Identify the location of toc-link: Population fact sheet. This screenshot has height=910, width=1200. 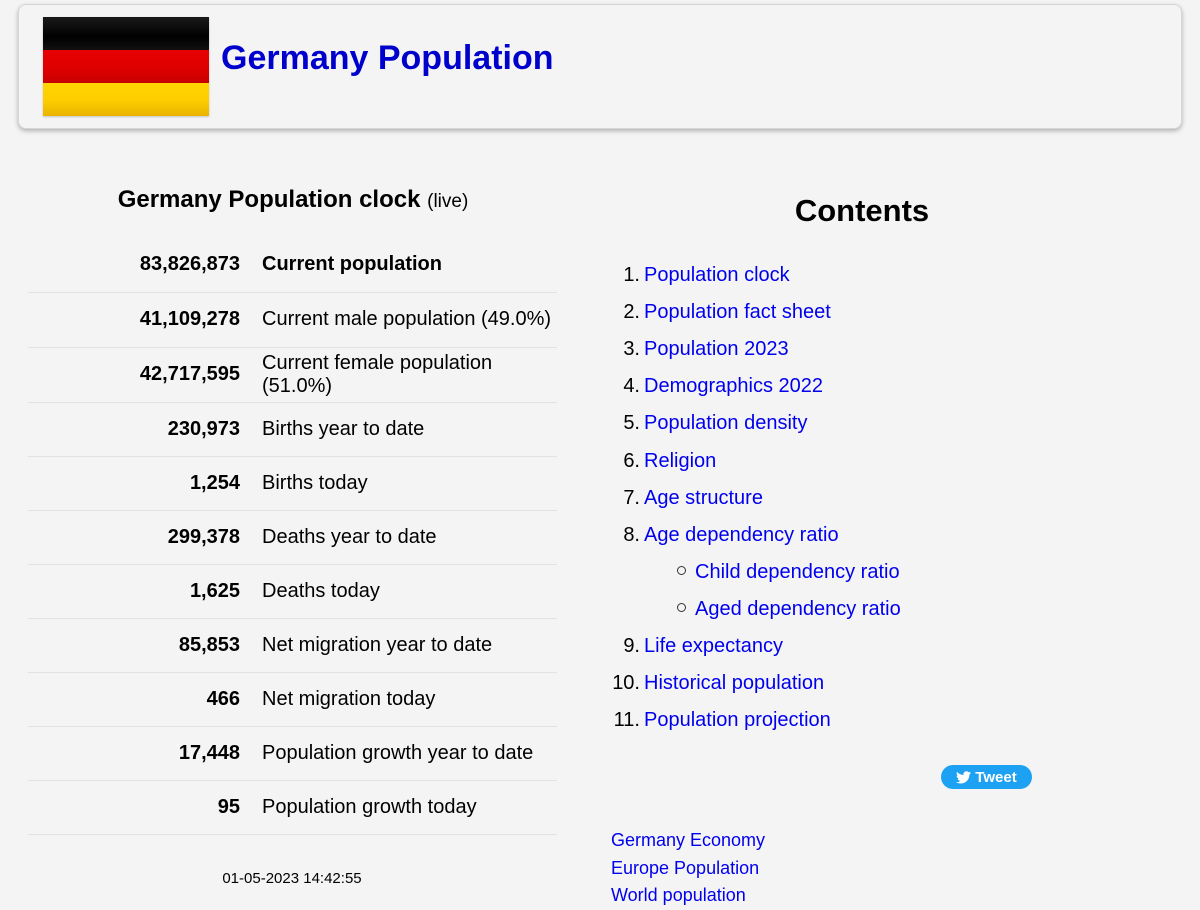
(737, 312).